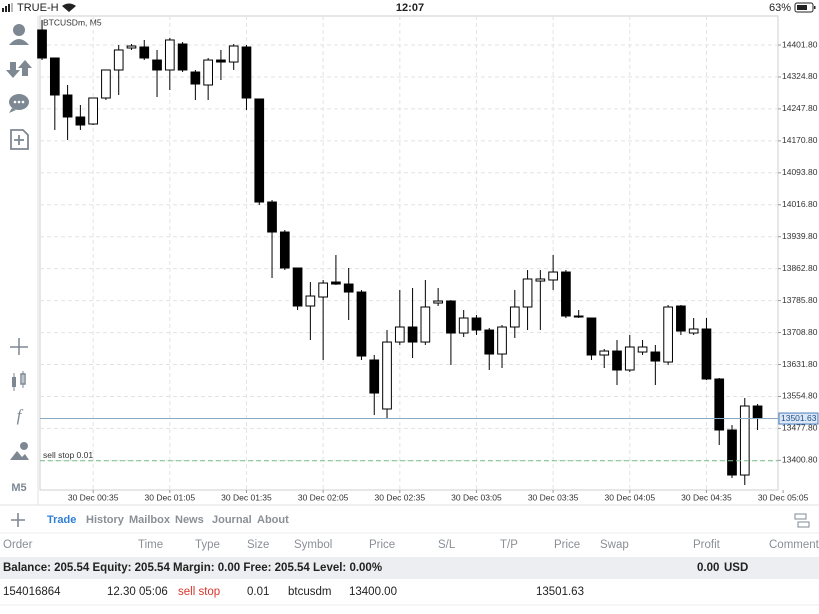 The width and height of the screenshot is (819, 614). I want to click on trade-icon, so click(19, 69).